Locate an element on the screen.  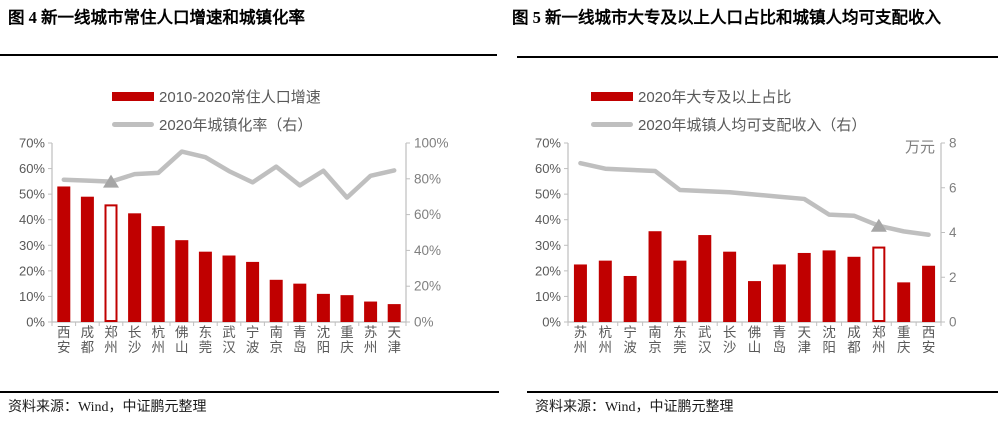
legend-label: 2020年大专及以上占比 is located at coordinates (715, 97).